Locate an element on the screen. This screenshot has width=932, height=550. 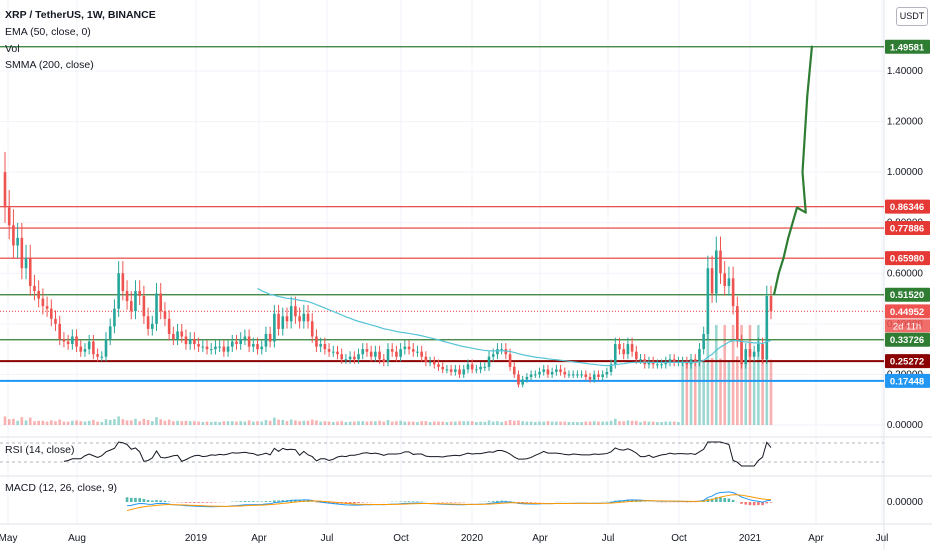
level-label: 0.44952 is located at coordinates (907, 312).